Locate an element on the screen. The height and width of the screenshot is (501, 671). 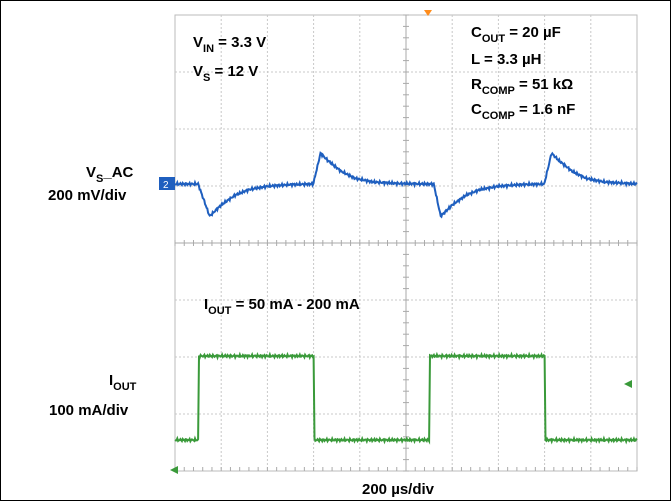
ch1-ref-marker is located at coordinates (174, 470).